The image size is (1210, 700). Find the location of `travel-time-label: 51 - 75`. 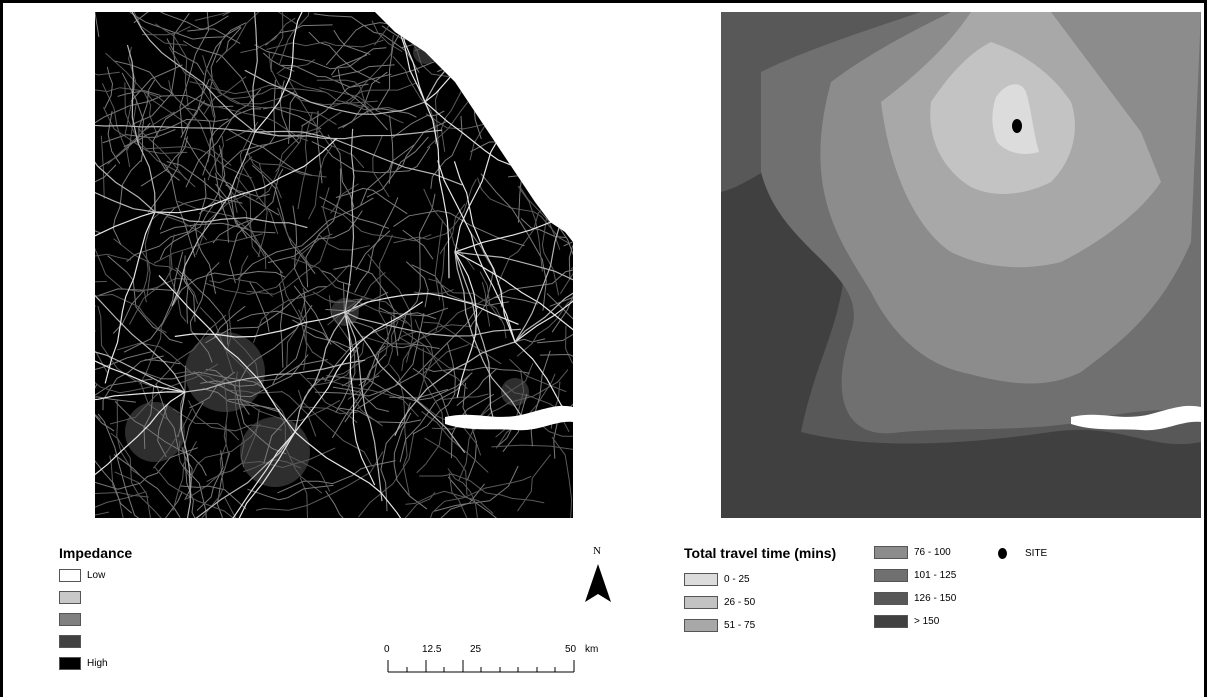

travel-time-label: 51 - 75 is located at coordinates (740, 625).